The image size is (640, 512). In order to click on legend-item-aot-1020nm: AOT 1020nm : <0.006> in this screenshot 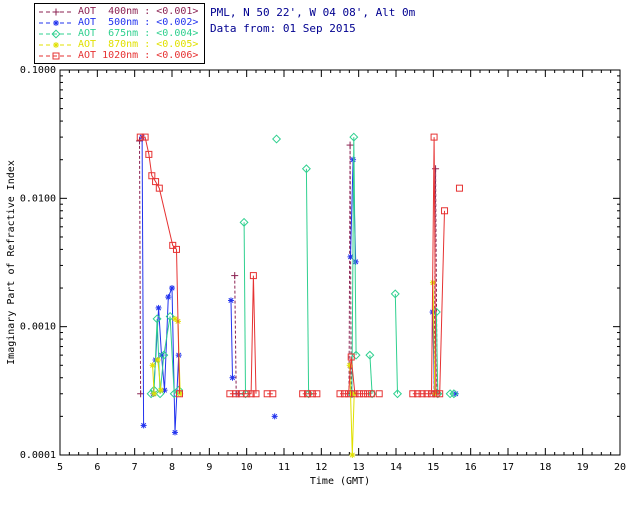, I will do `click(118, 55)`.